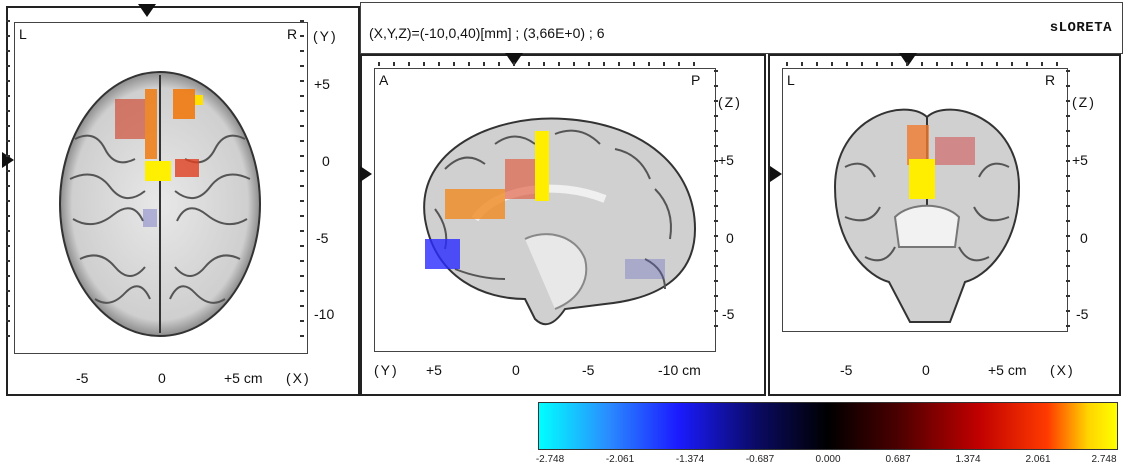 Image resolution: width=1125 pixels, height=469 pixels. I want to click on coronal-view-canvas: L R, so click(925, 200).